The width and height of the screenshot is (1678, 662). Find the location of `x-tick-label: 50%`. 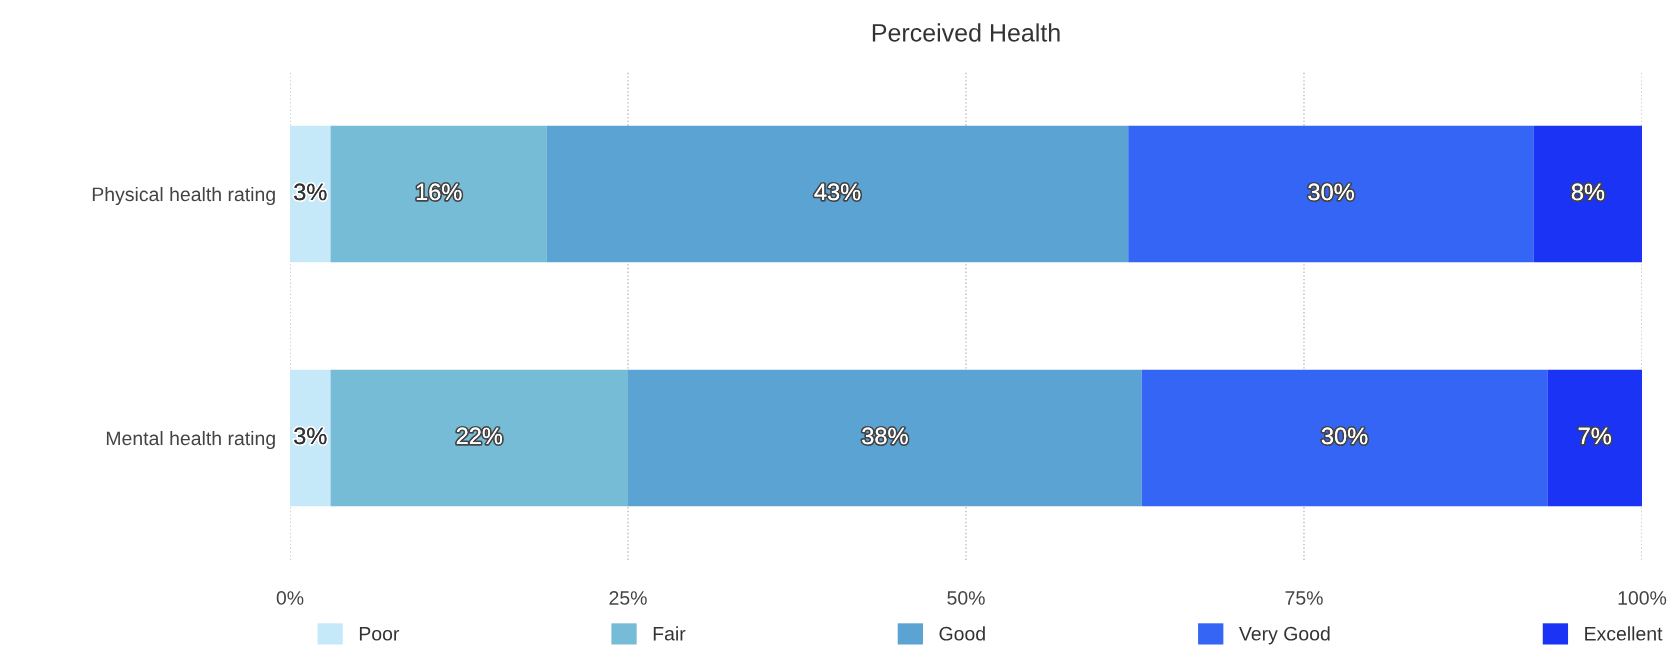

x-tick-label: 50% is located at coordinates (966, 598).